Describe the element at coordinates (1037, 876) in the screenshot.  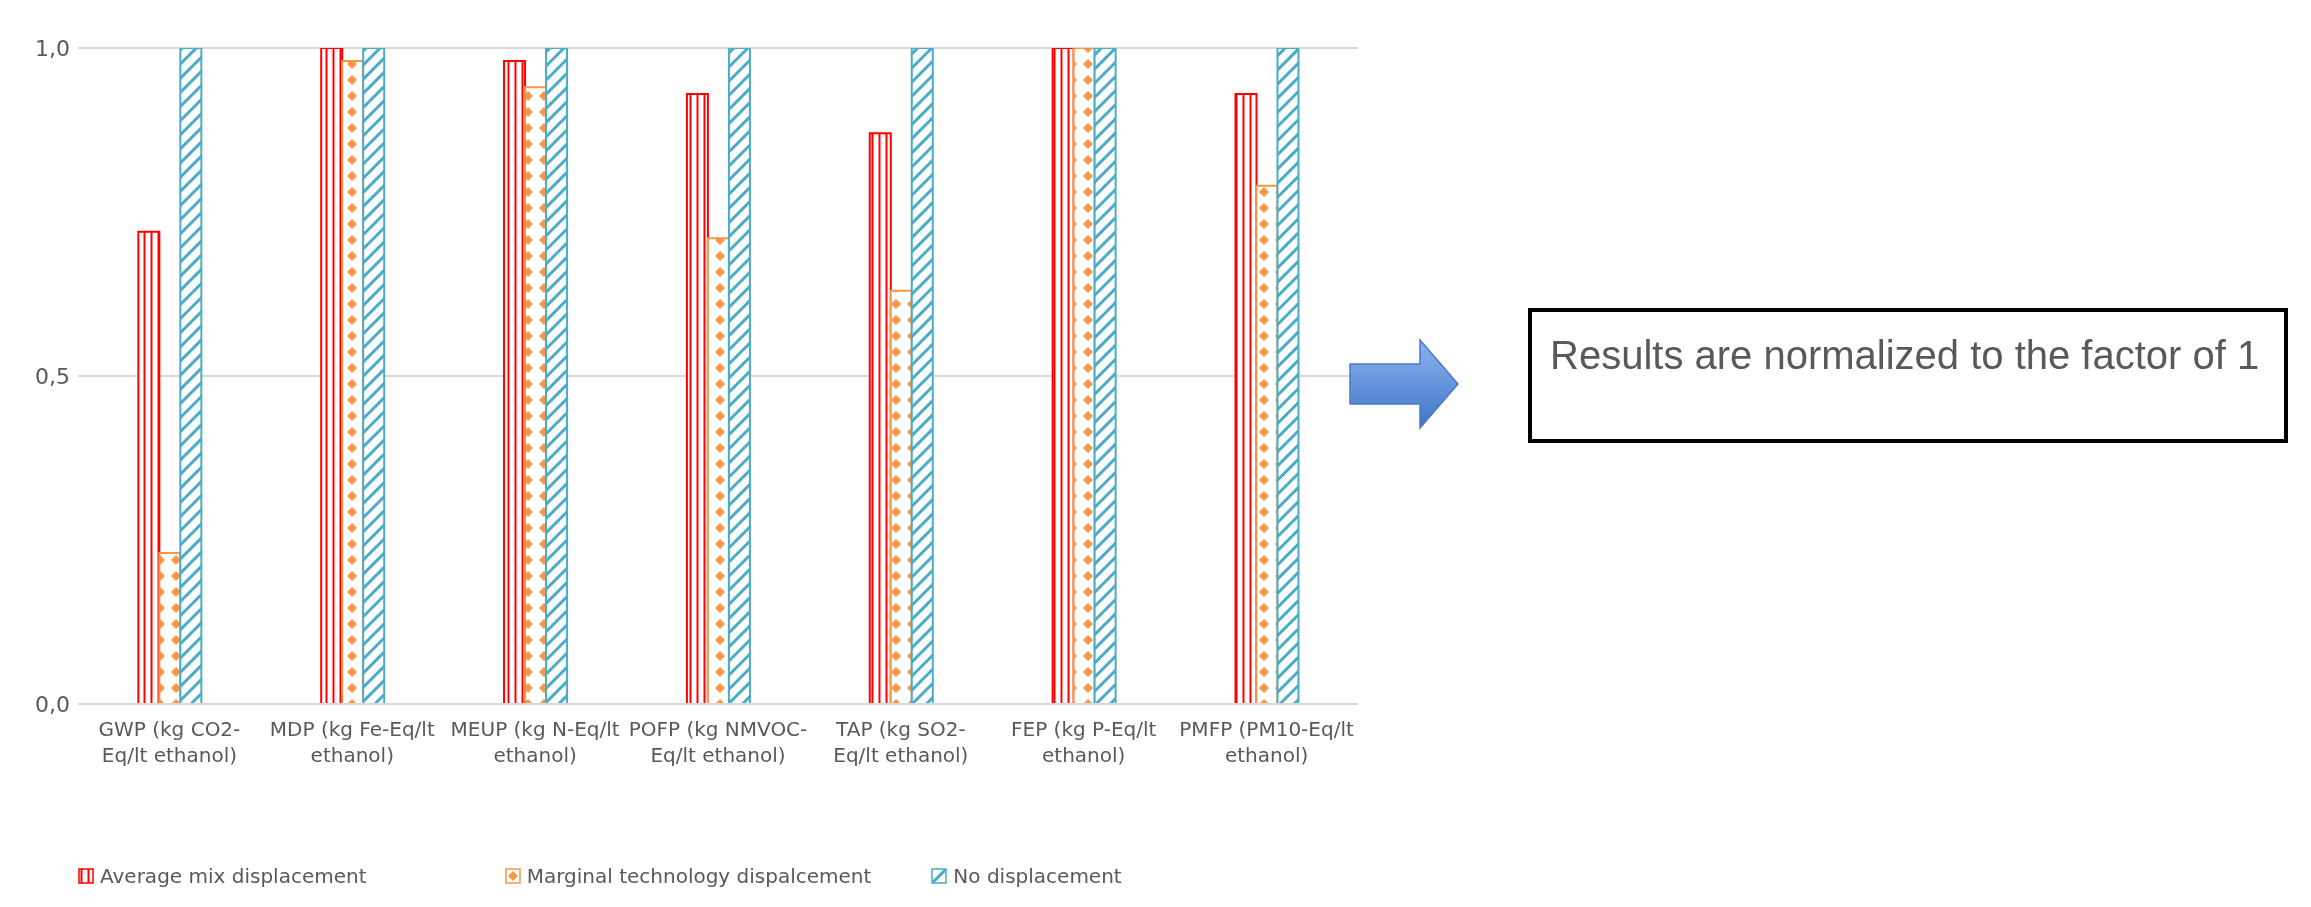
I see `legend-label: No displacement` at that location.